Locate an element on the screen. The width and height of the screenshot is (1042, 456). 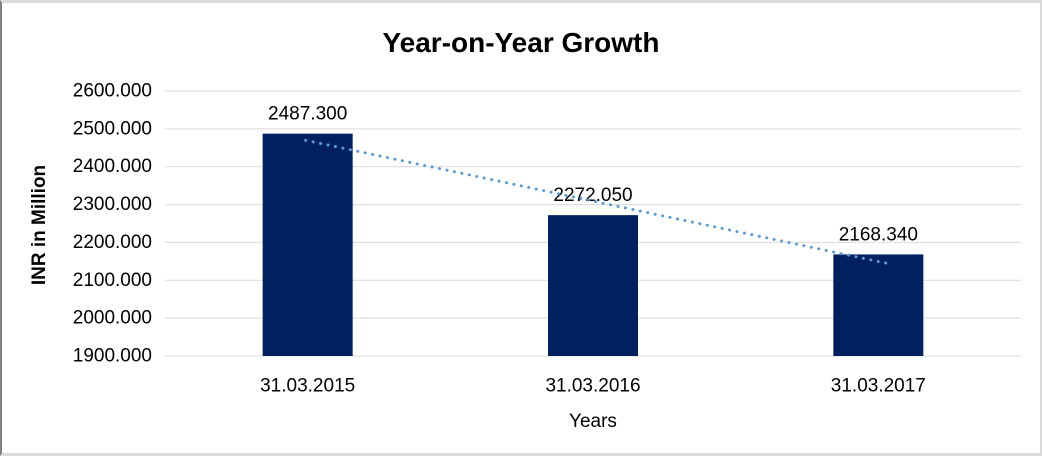
y-tick-label: 2600.000 is located at coordinates (112, 91).